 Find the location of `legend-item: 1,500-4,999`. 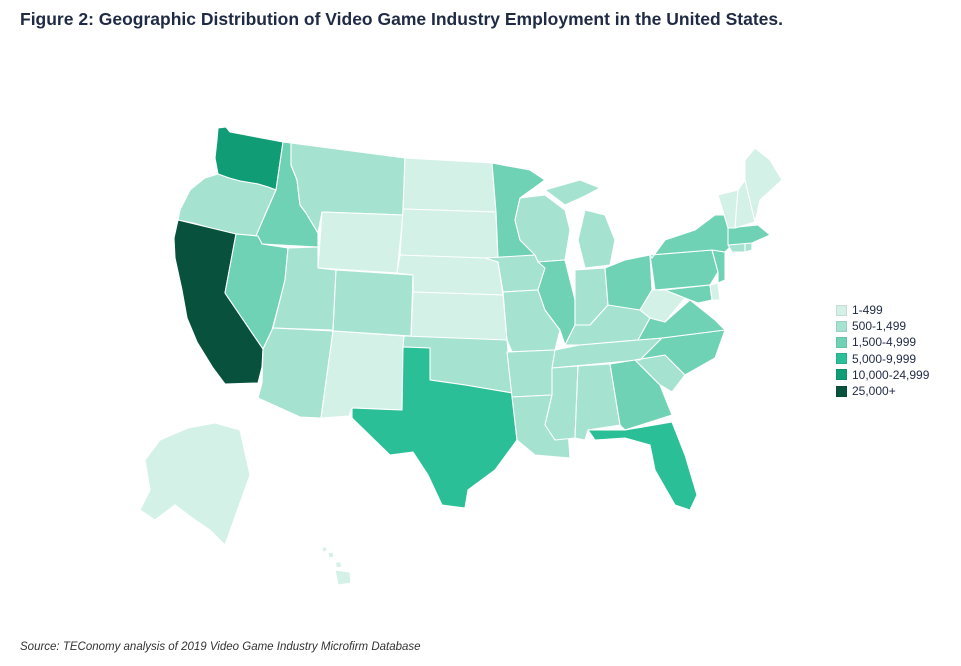

legend-item: 1,500-4,999 is located at coordinates (882, 342).